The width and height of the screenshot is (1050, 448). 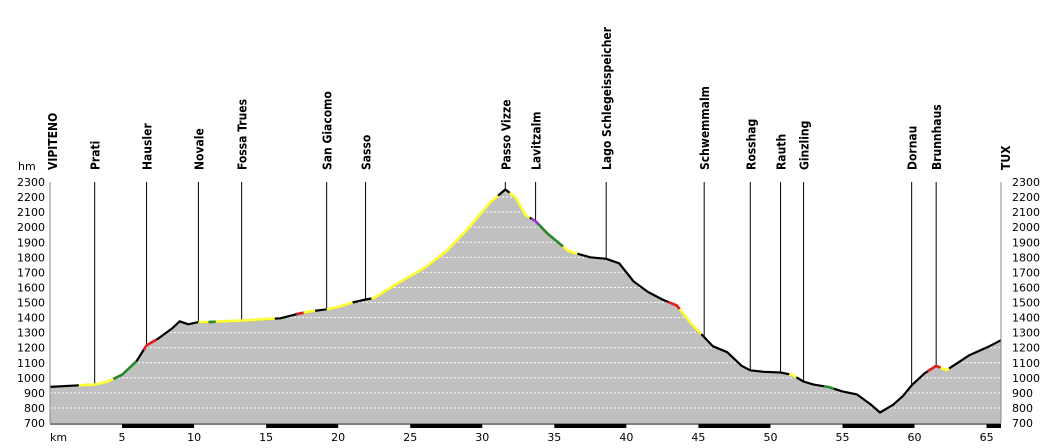 I want to click on y-tick-label-left: 900, so click(x=34, y=393).